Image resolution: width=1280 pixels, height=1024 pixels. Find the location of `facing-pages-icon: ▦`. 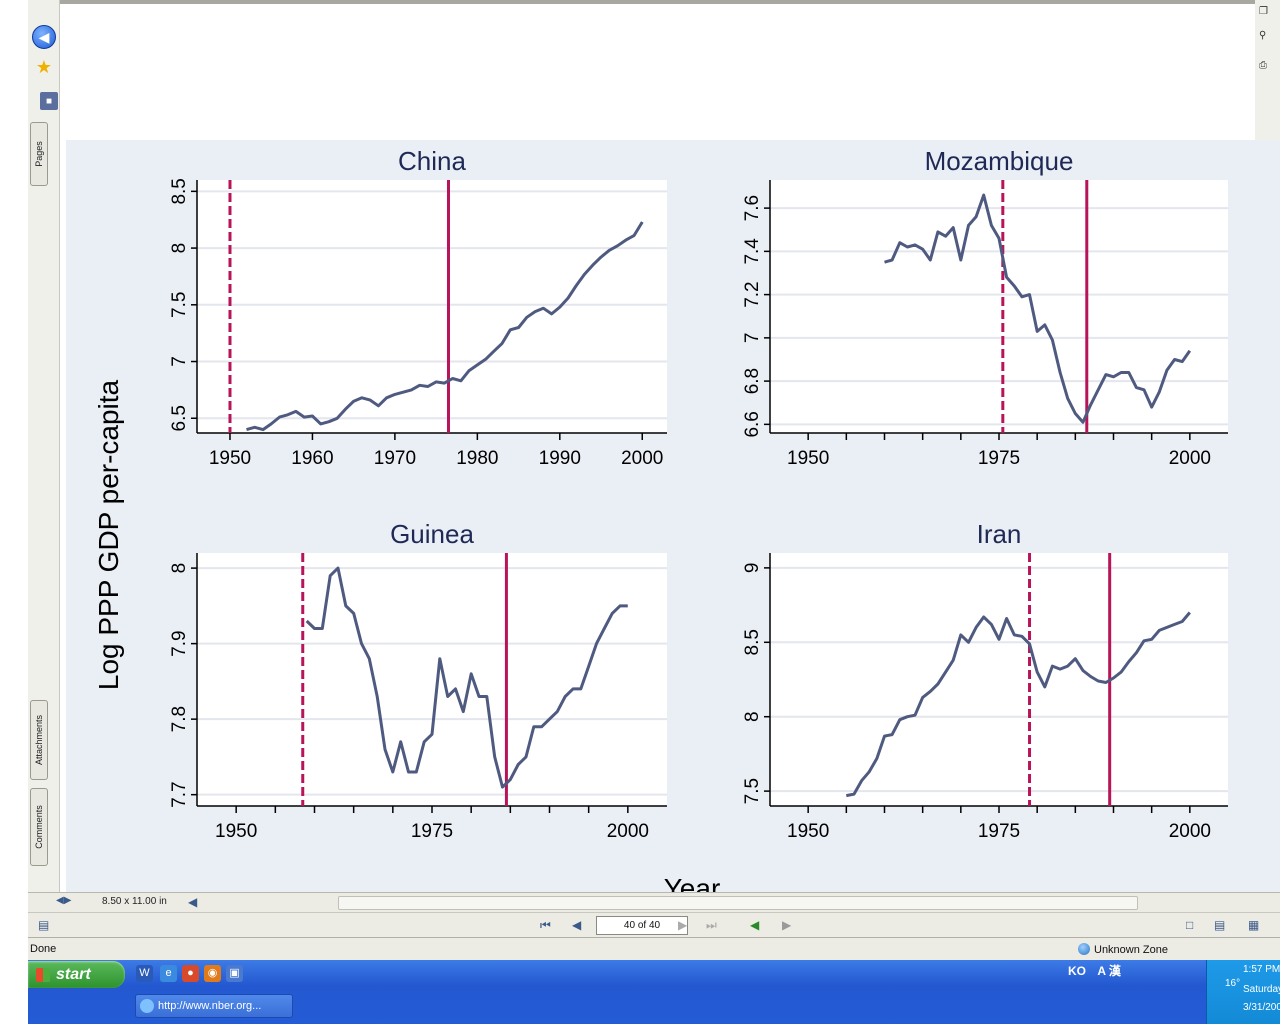

facing-pages-icon: ▦ is located at coordinates (1254, 925).